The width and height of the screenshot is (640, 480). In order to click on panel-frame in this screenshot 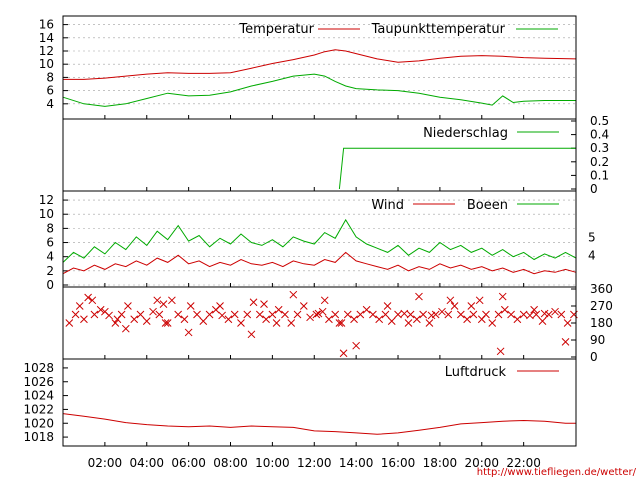, I will do `click(319, 323)`.